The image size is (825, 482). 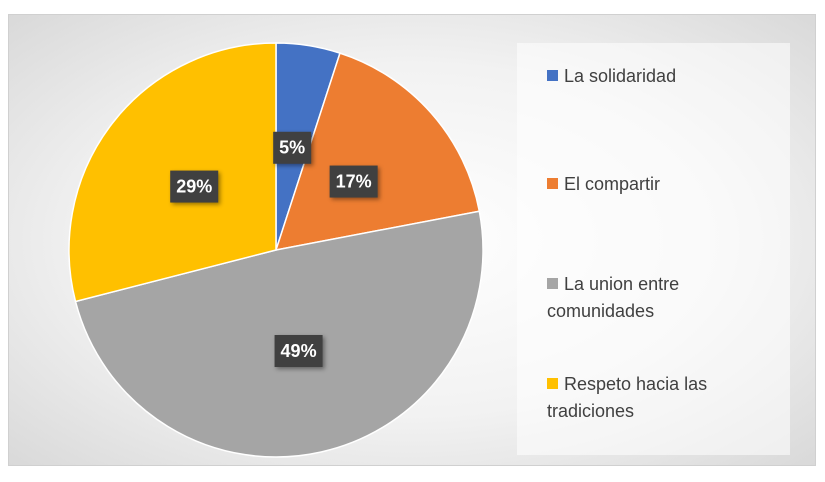 I want to click on data-label: 49%, so click(x=298, y=351).